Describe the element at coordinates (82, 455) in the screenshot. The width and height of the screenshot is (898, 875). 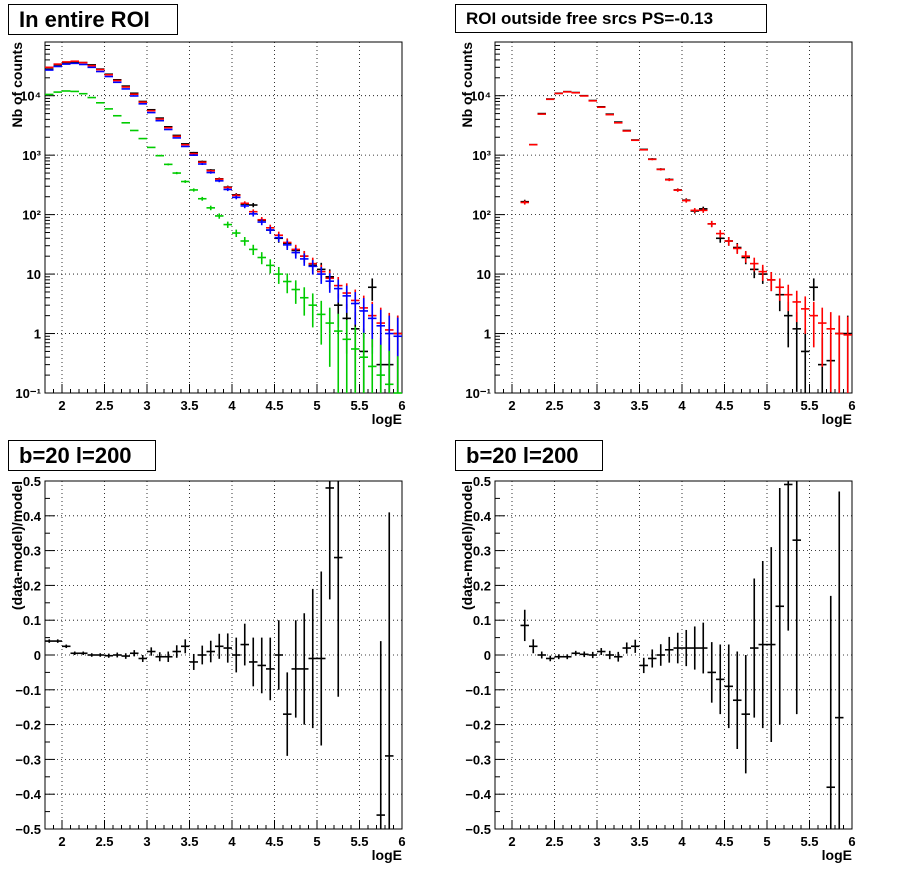
I see `panel-3-title: b=20 l=200` at that location.